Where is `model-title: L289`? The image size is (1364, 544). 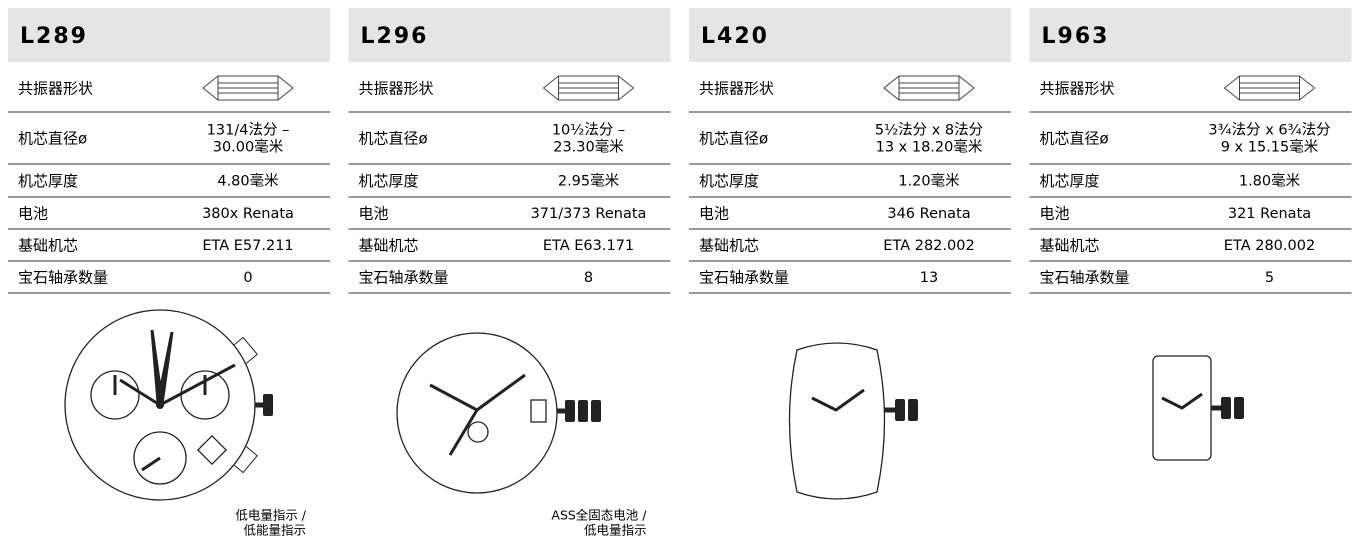
model-title: L289 is located at coordinates (54, 36).